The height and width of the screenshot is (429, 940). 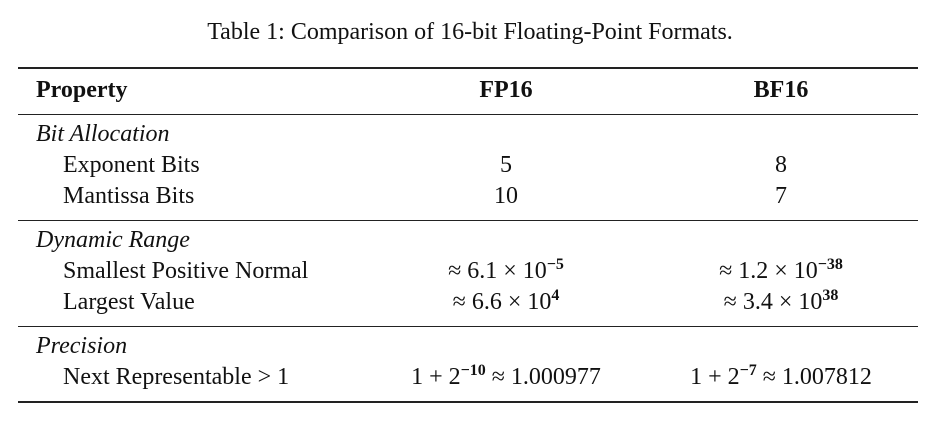 I want to click on table-cell: ≈ 6.1 × 10−5, so click(x=506, y=271).